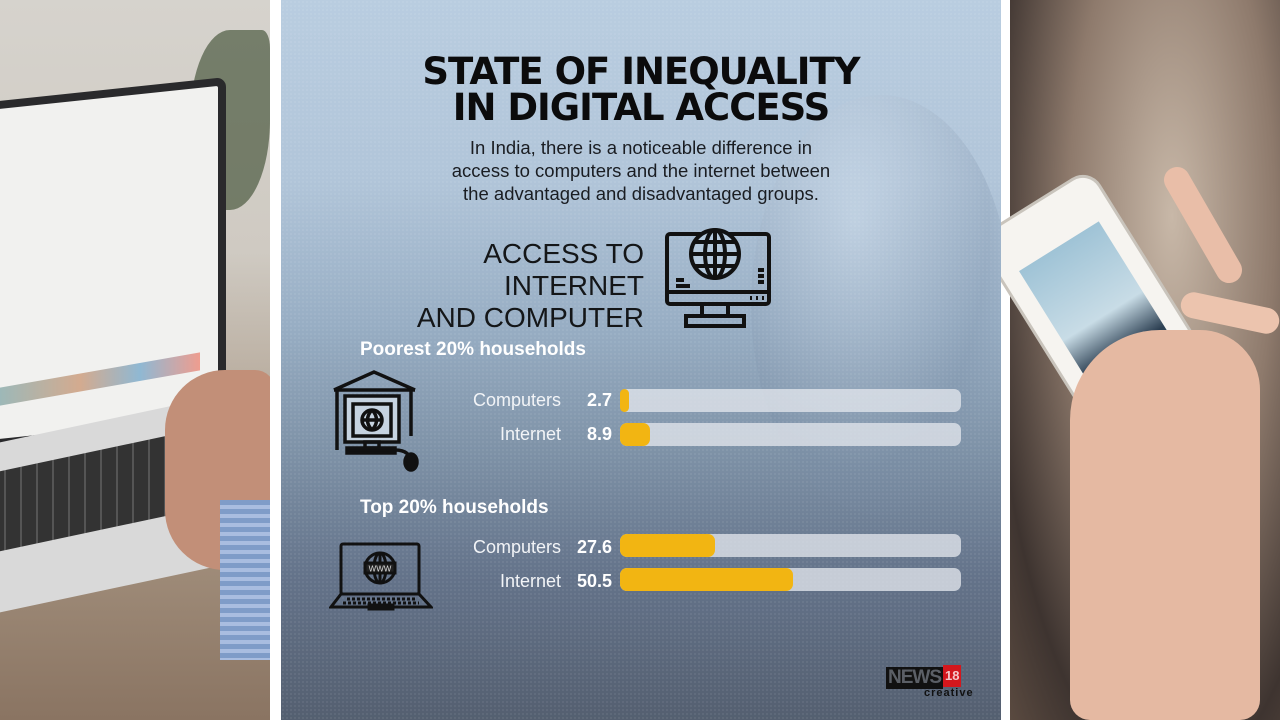  I want to click on row-value-poorest-internet: 8.9, so click(599, 434).